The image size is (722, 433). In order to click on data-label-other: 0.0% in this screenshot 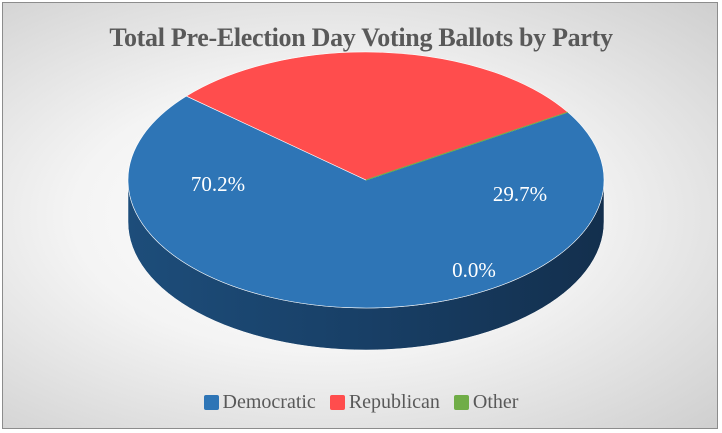, I will do `click(474, 270)`.